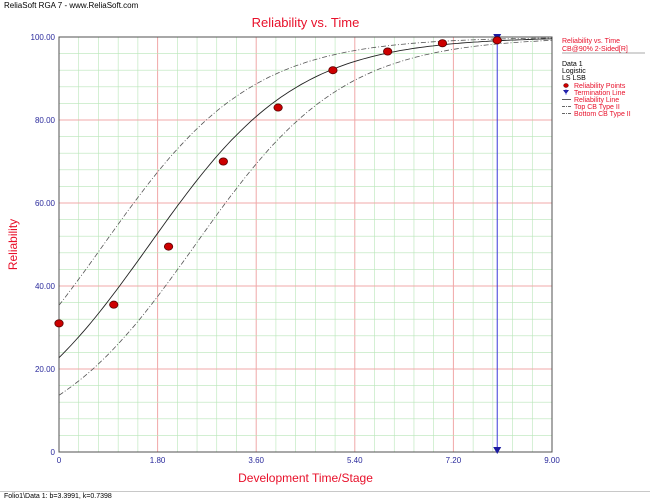  What do you see at coordinates (59, 460) in the screenshot?
I see `x-tick-label: 0` at bounding box center [59, 460].